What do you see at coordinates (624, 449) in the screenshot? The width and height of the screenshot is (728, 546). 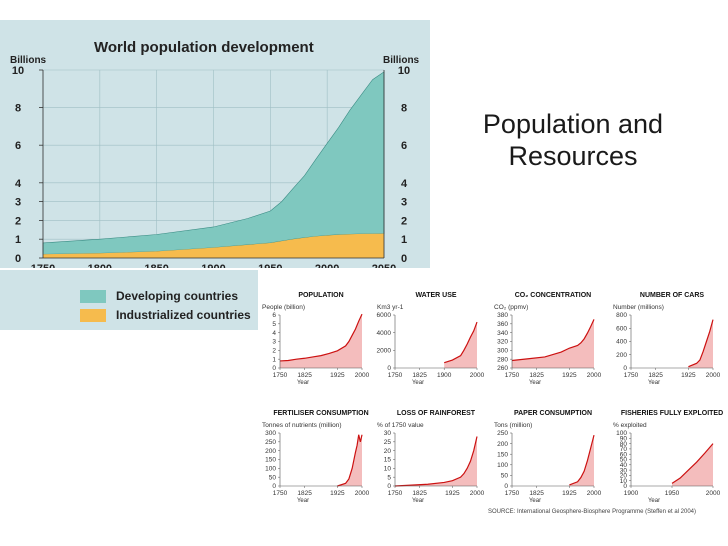 I see `panel-ytick-label: 70` at bounding box center [624, 449].